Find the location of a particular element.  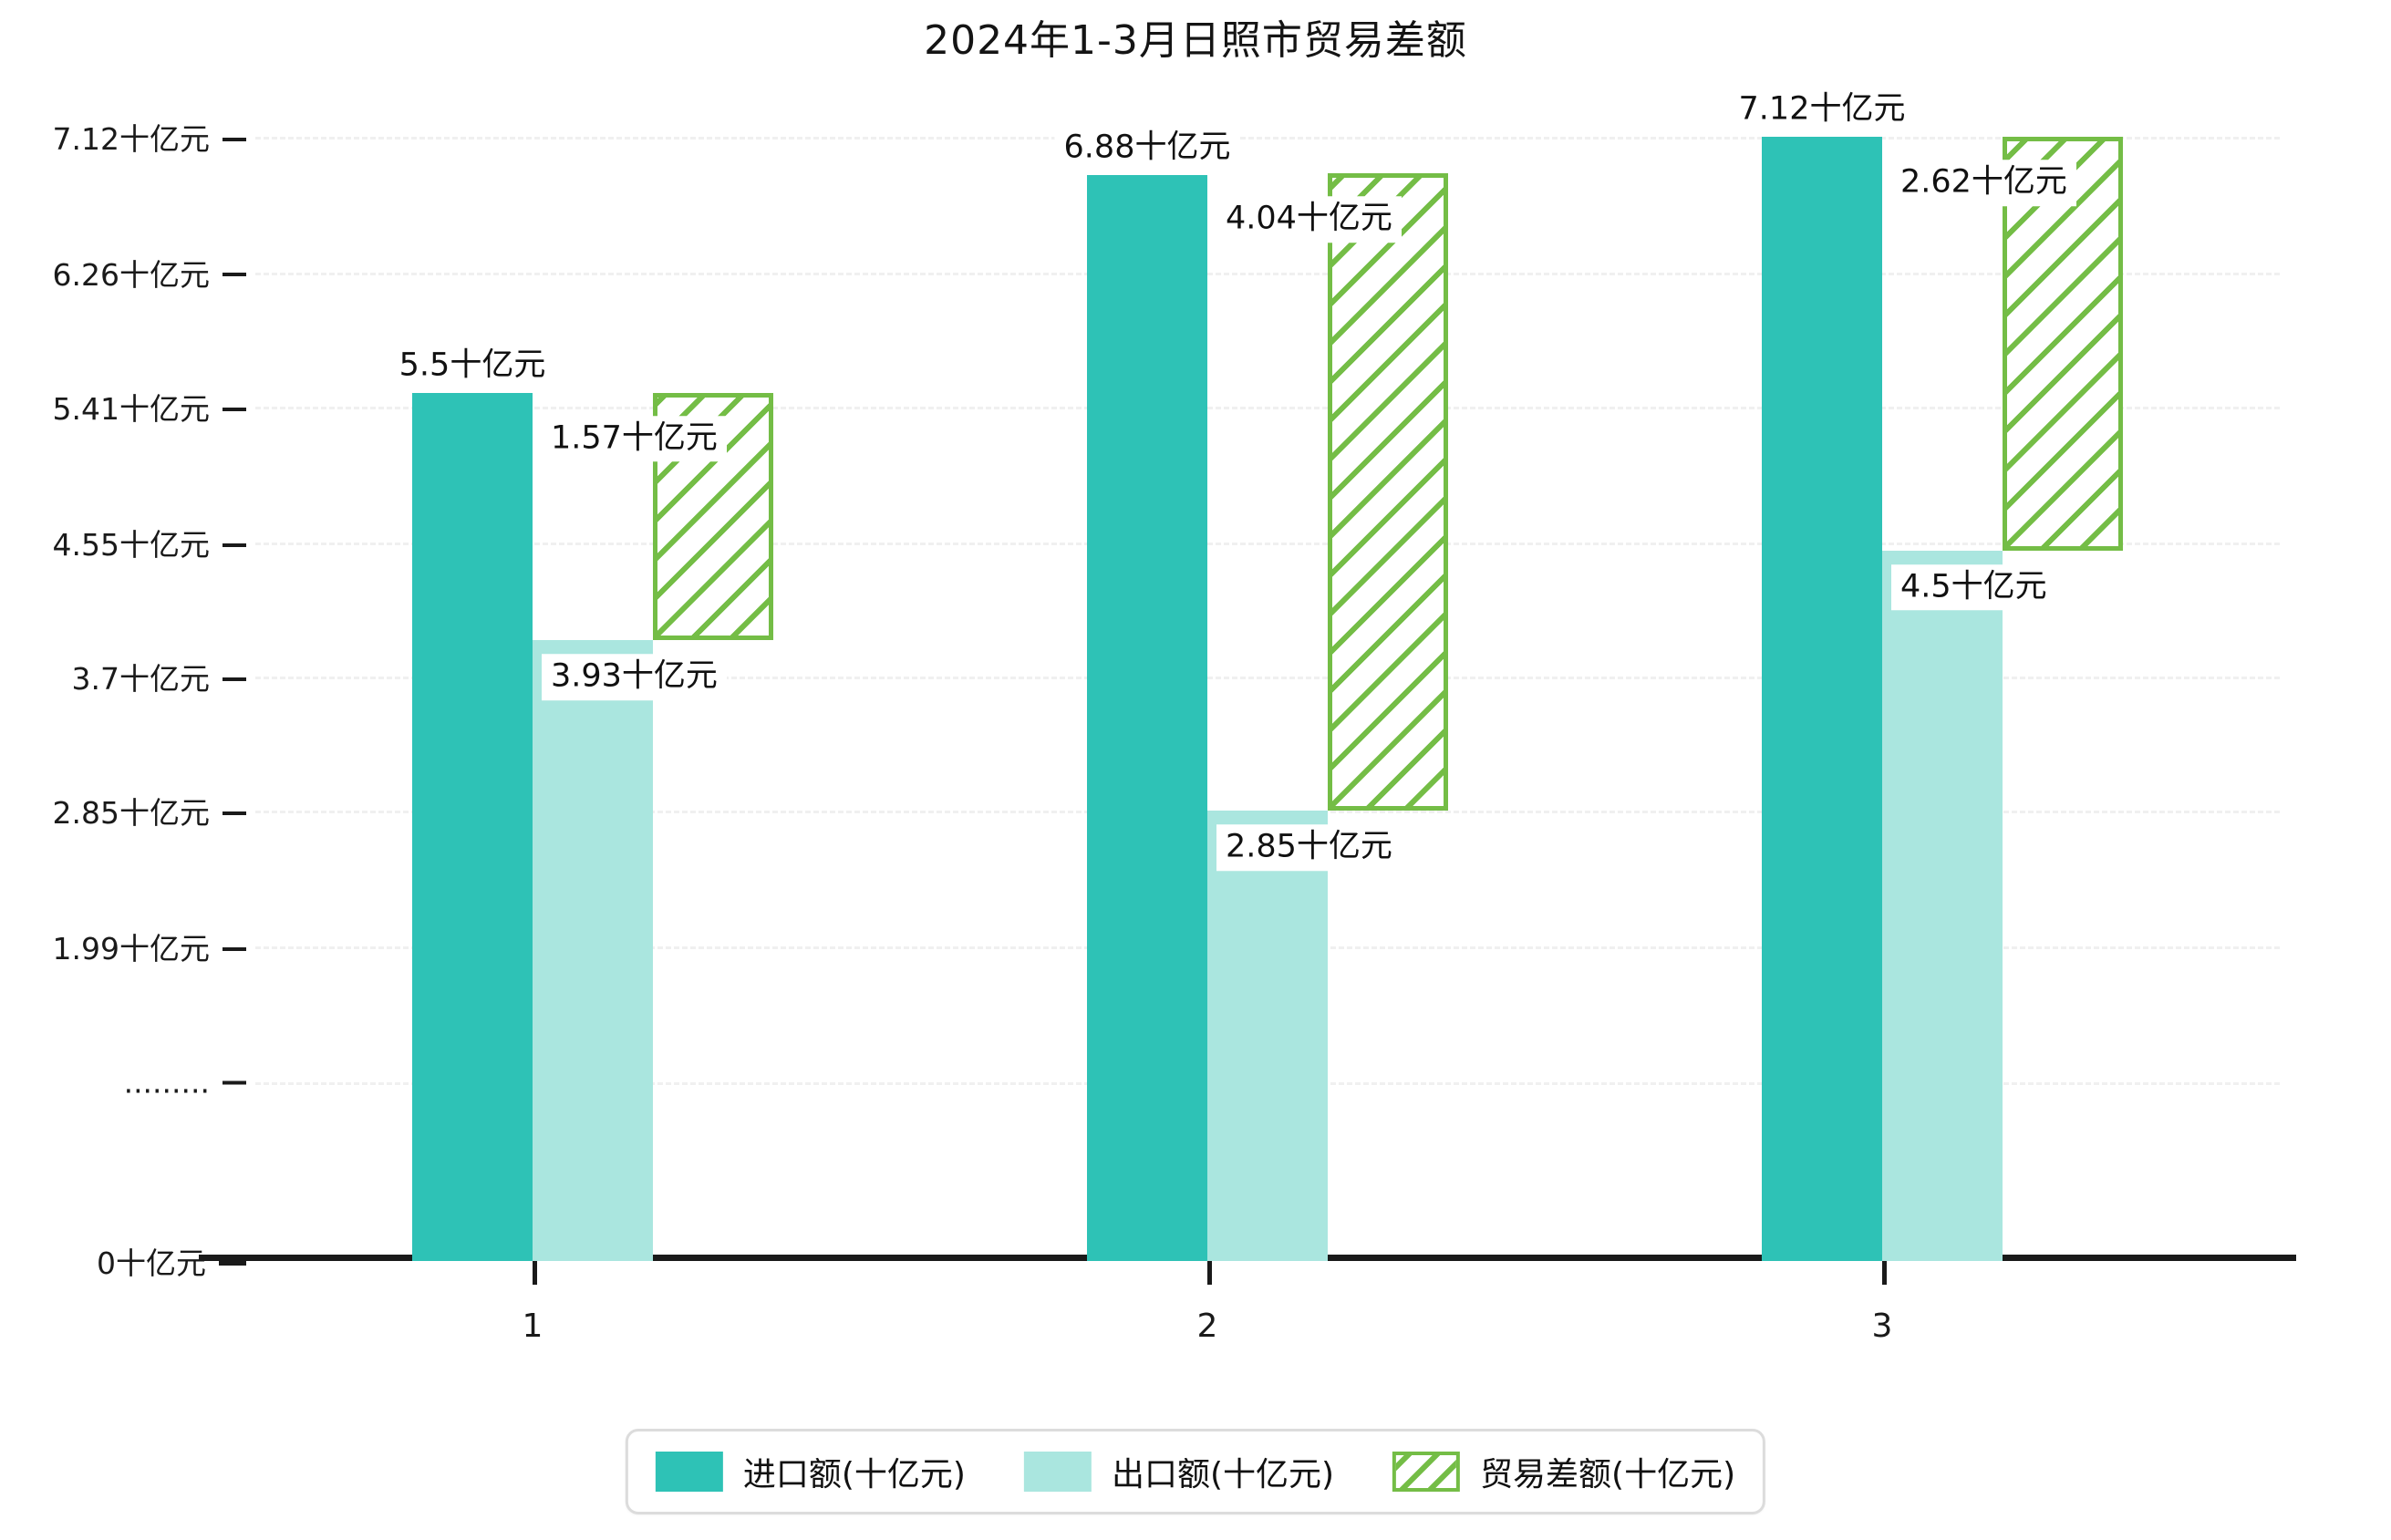

y-axis-tick-0: 0十亿元 is located at coordinates (124, 1261).